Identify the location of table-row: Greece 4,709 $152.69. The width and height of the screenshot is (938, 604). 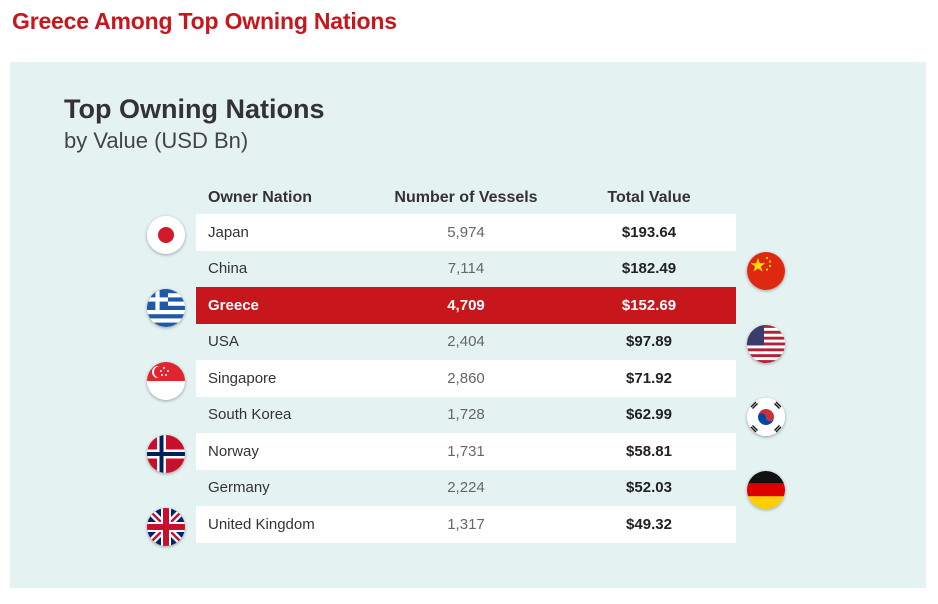
(466, 305).